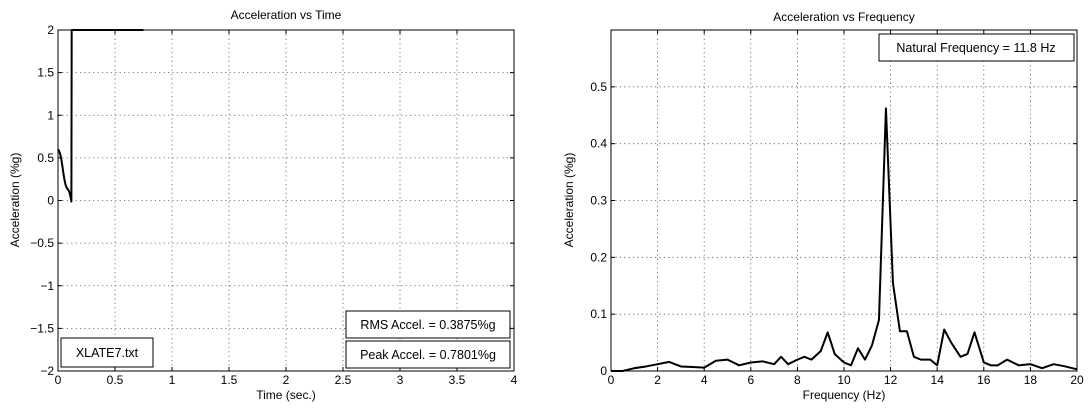 The image size is (1089, 409). Describe the element at coordinates (598, 257) in the screenshot. I see `y-tick-label: 0.2` at that location.